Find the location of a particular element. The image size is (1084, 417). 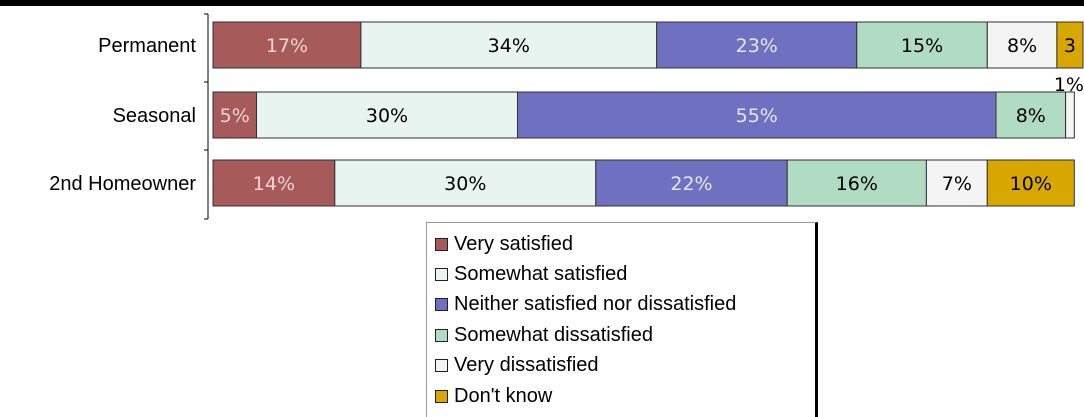

category-label: 2nd Homeowner is located at coordinates (122, 184).